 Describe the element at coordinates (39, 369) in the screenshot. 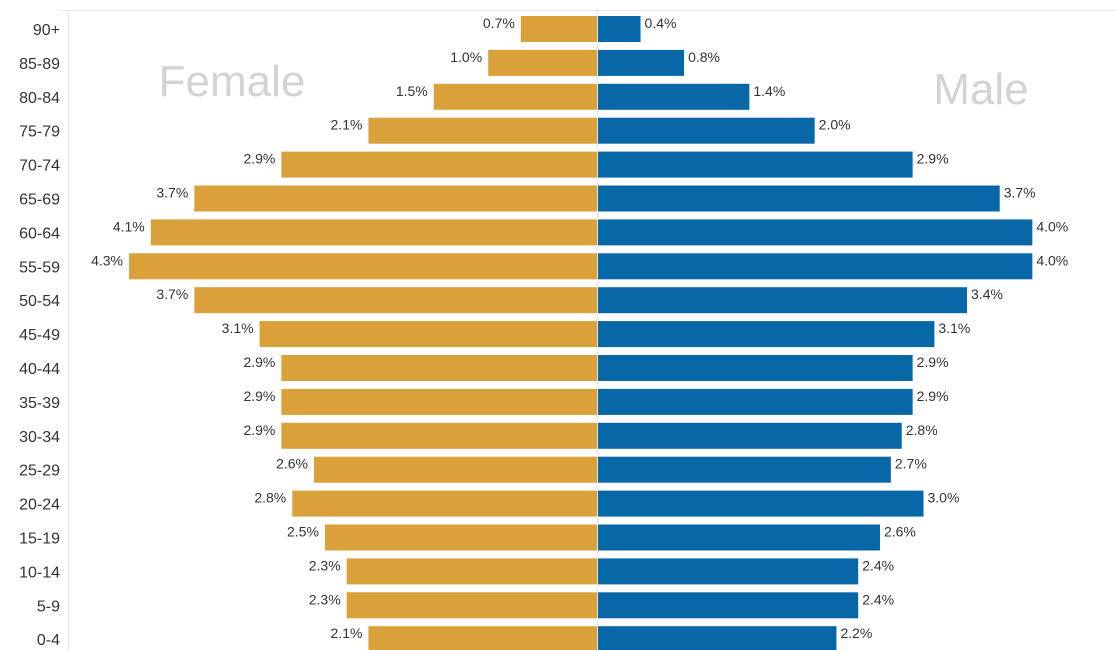

I see `category-label-40-44: 40-44` at that location.